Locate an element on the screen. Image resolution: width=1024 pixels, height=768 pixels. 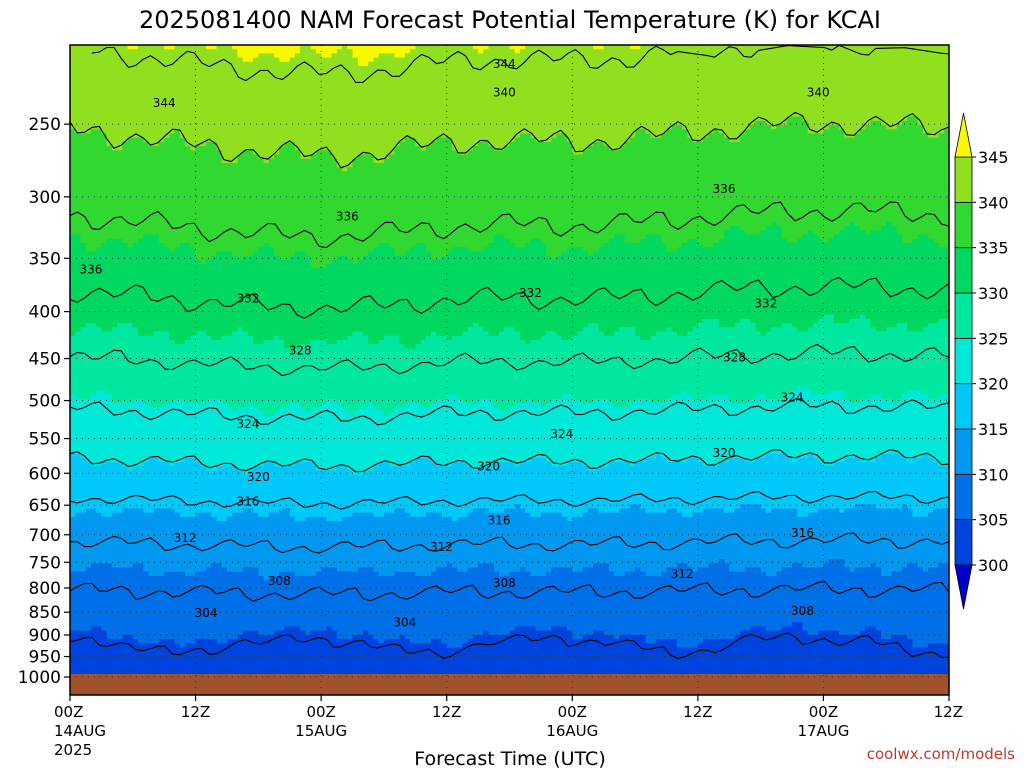
contour-label-text: 304 is located at coordinates (404, 622).